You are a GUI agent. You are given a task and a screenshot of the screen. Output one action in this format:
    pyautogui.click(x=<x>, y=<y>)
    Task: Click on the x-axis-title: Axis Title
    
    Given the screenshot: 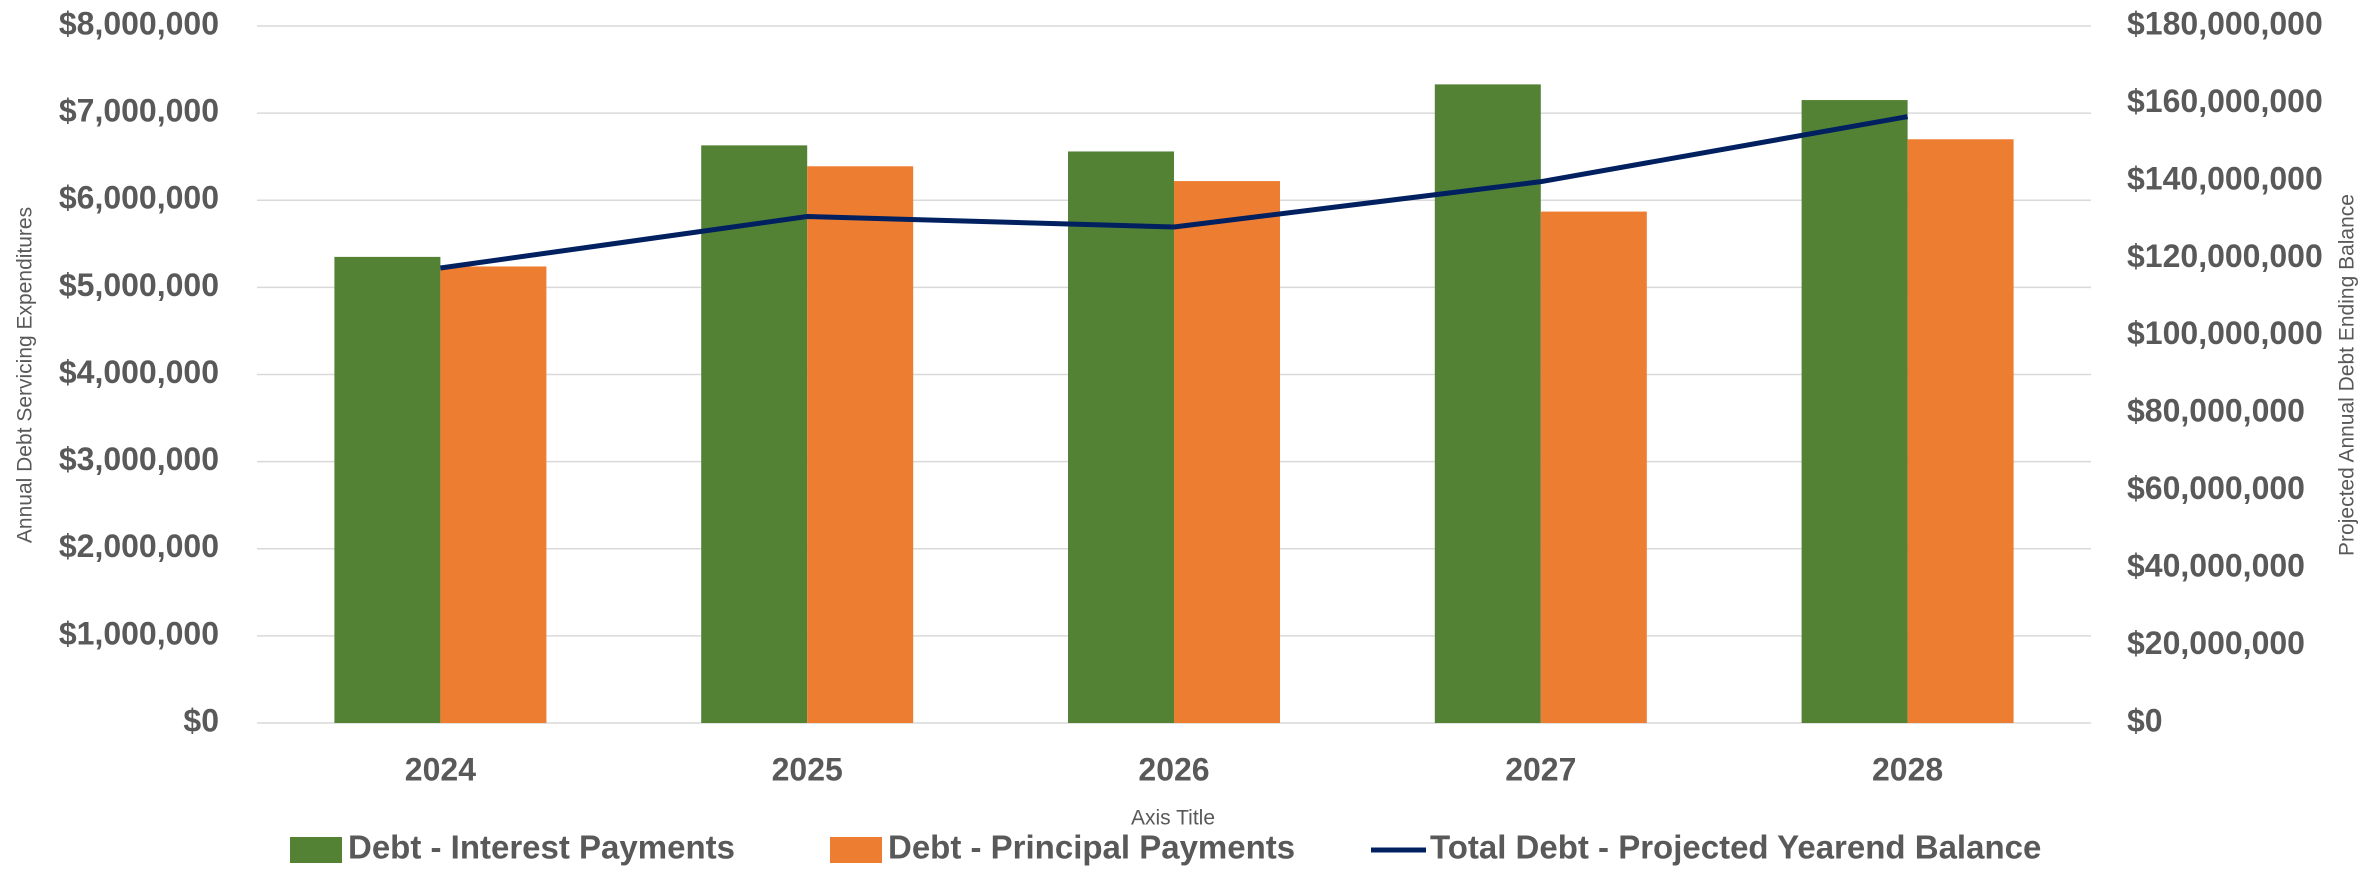 What is the action you would take?
    pyautogui.click(x=1173, y=818)
    